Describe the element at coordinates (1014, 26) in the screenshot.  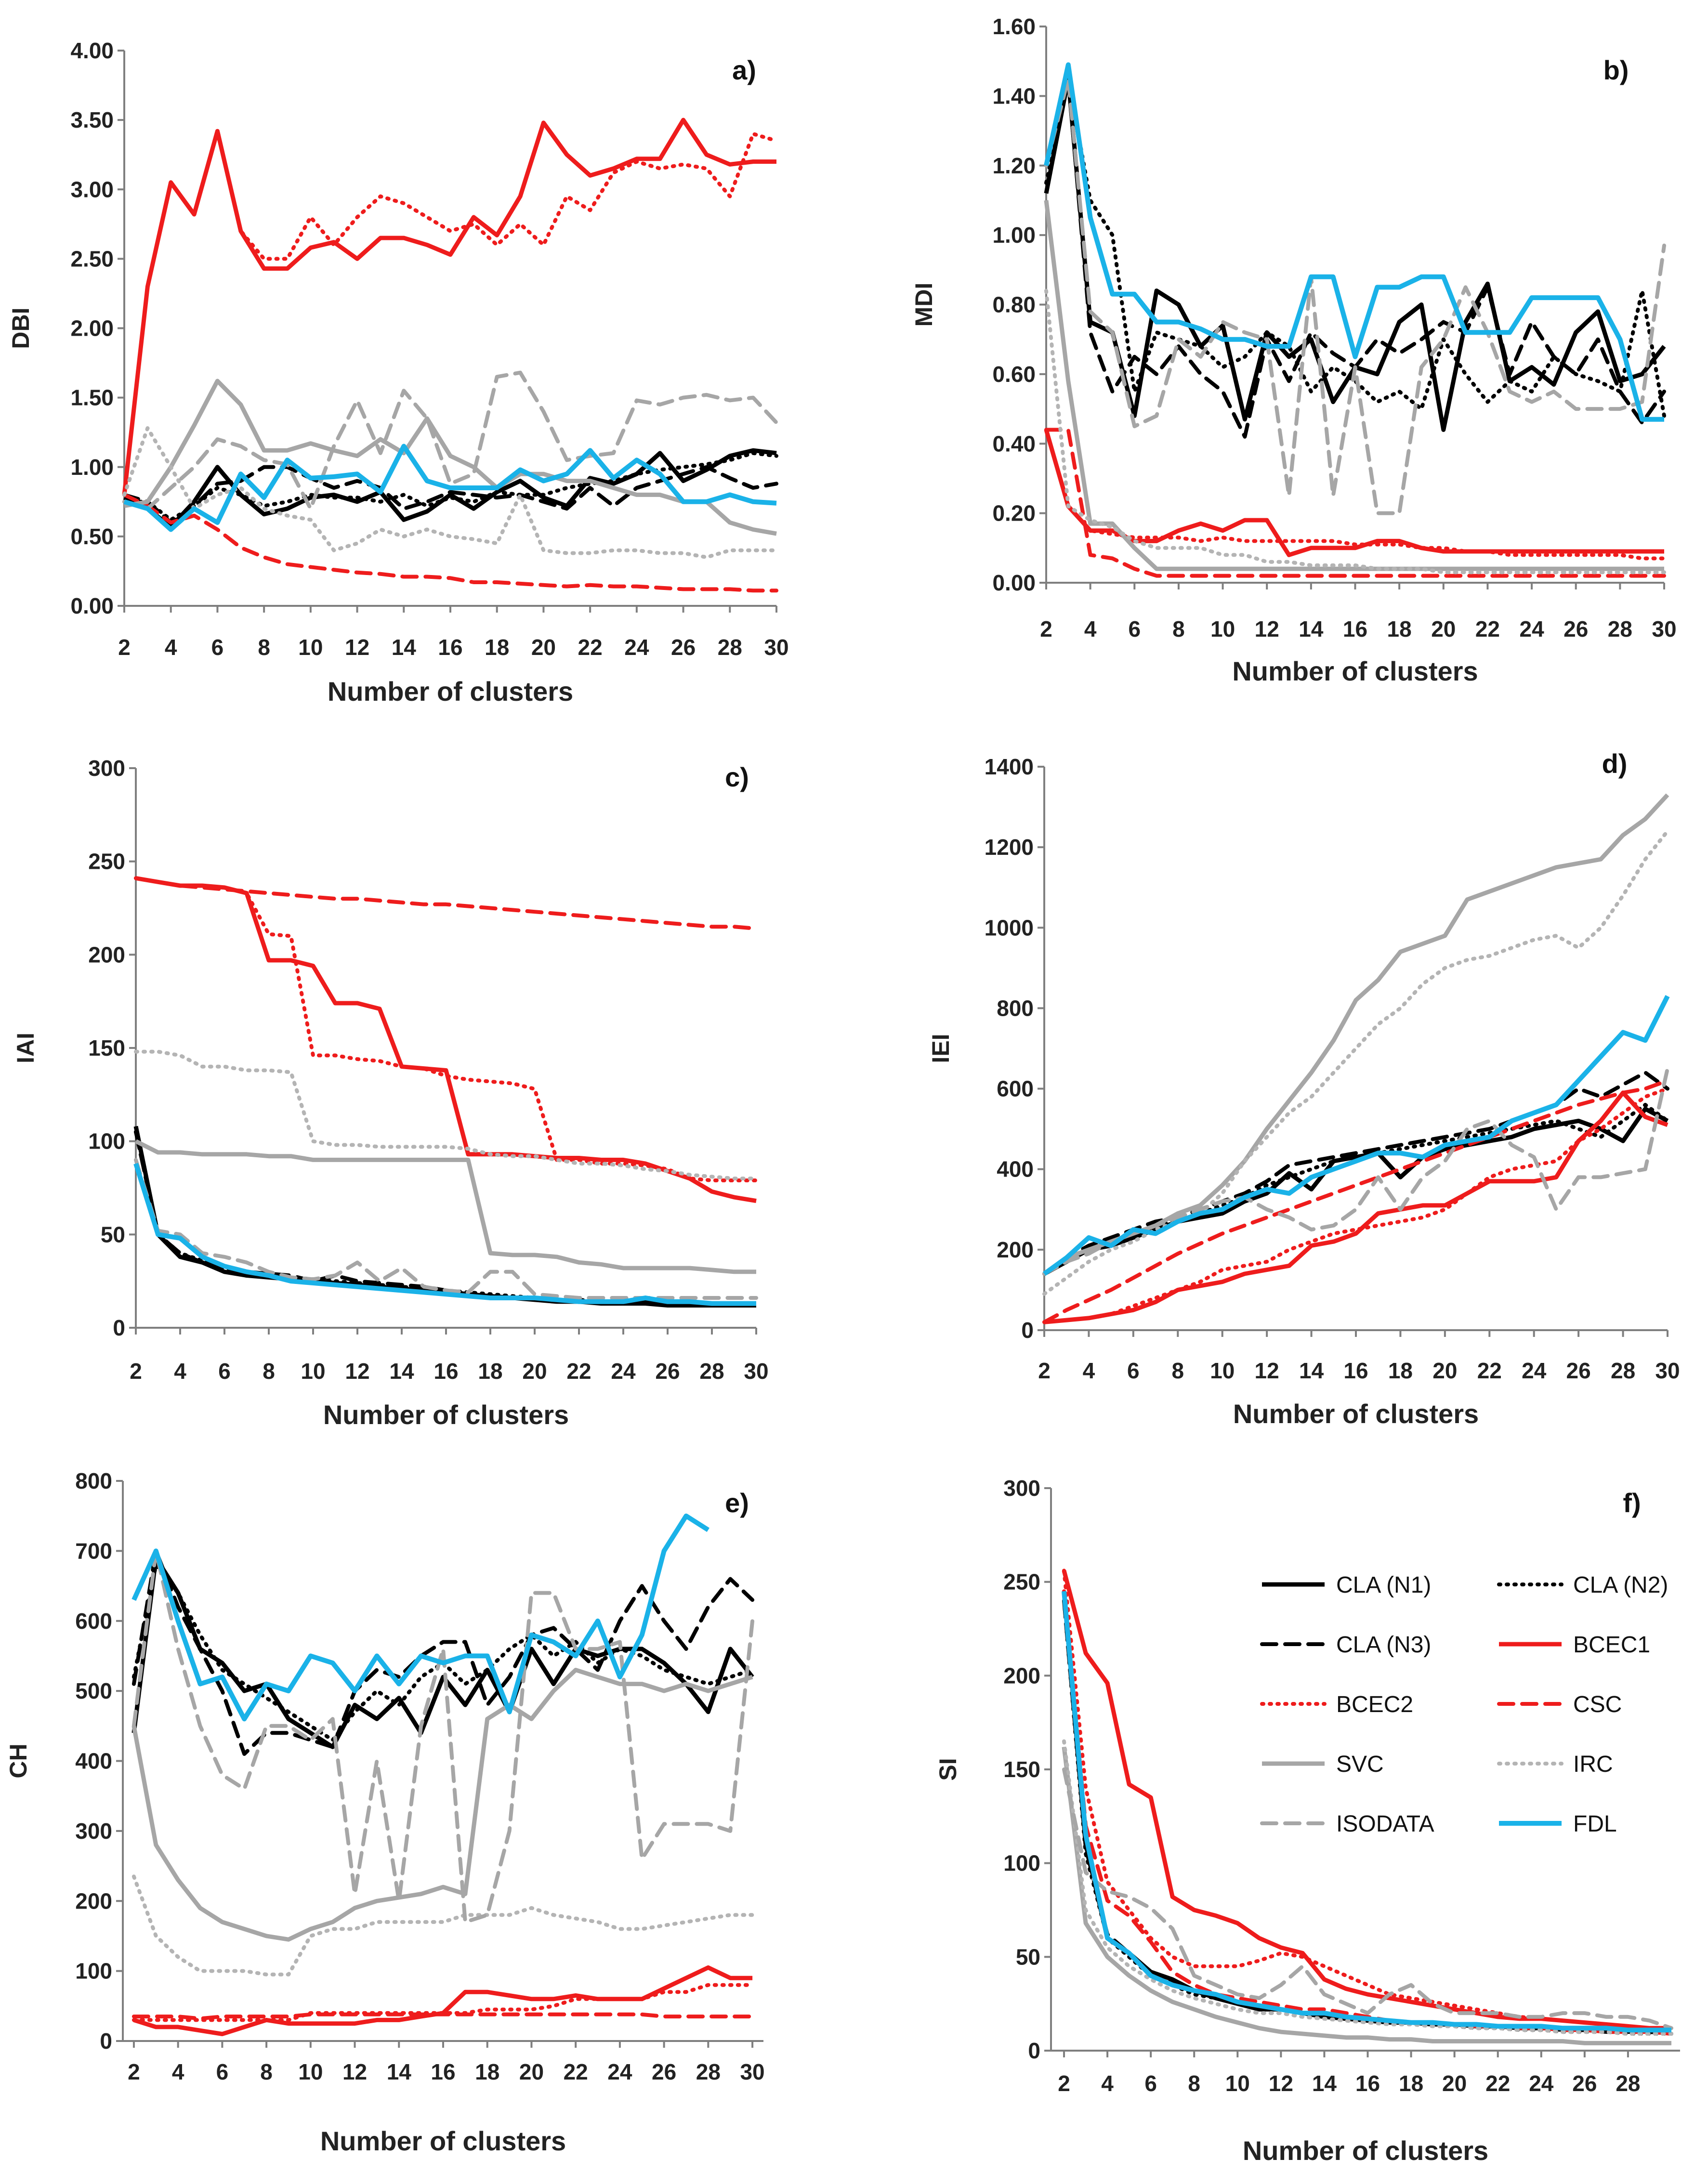
I see `y-tick-label: 1.60` at that location.